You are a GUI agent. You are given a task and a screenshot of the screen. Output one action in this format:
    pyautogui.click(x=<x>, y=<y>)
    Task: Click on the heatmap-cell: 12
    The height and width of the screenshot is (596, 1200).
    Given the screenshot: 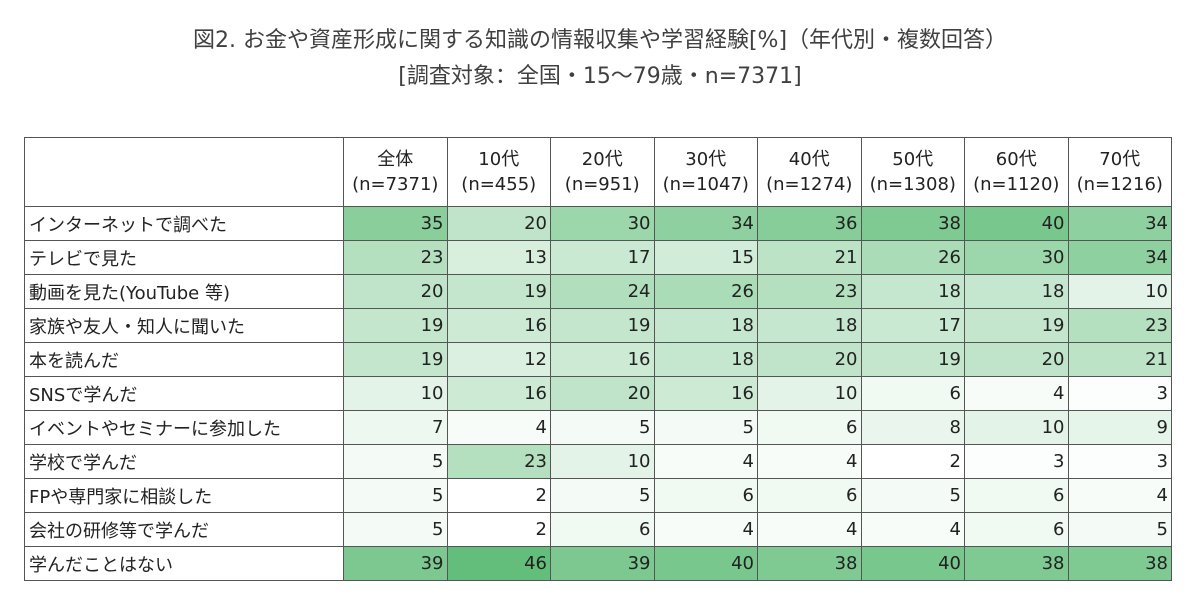 What is the action you would take?
    pyautogui.click(x=498, y=359)
    